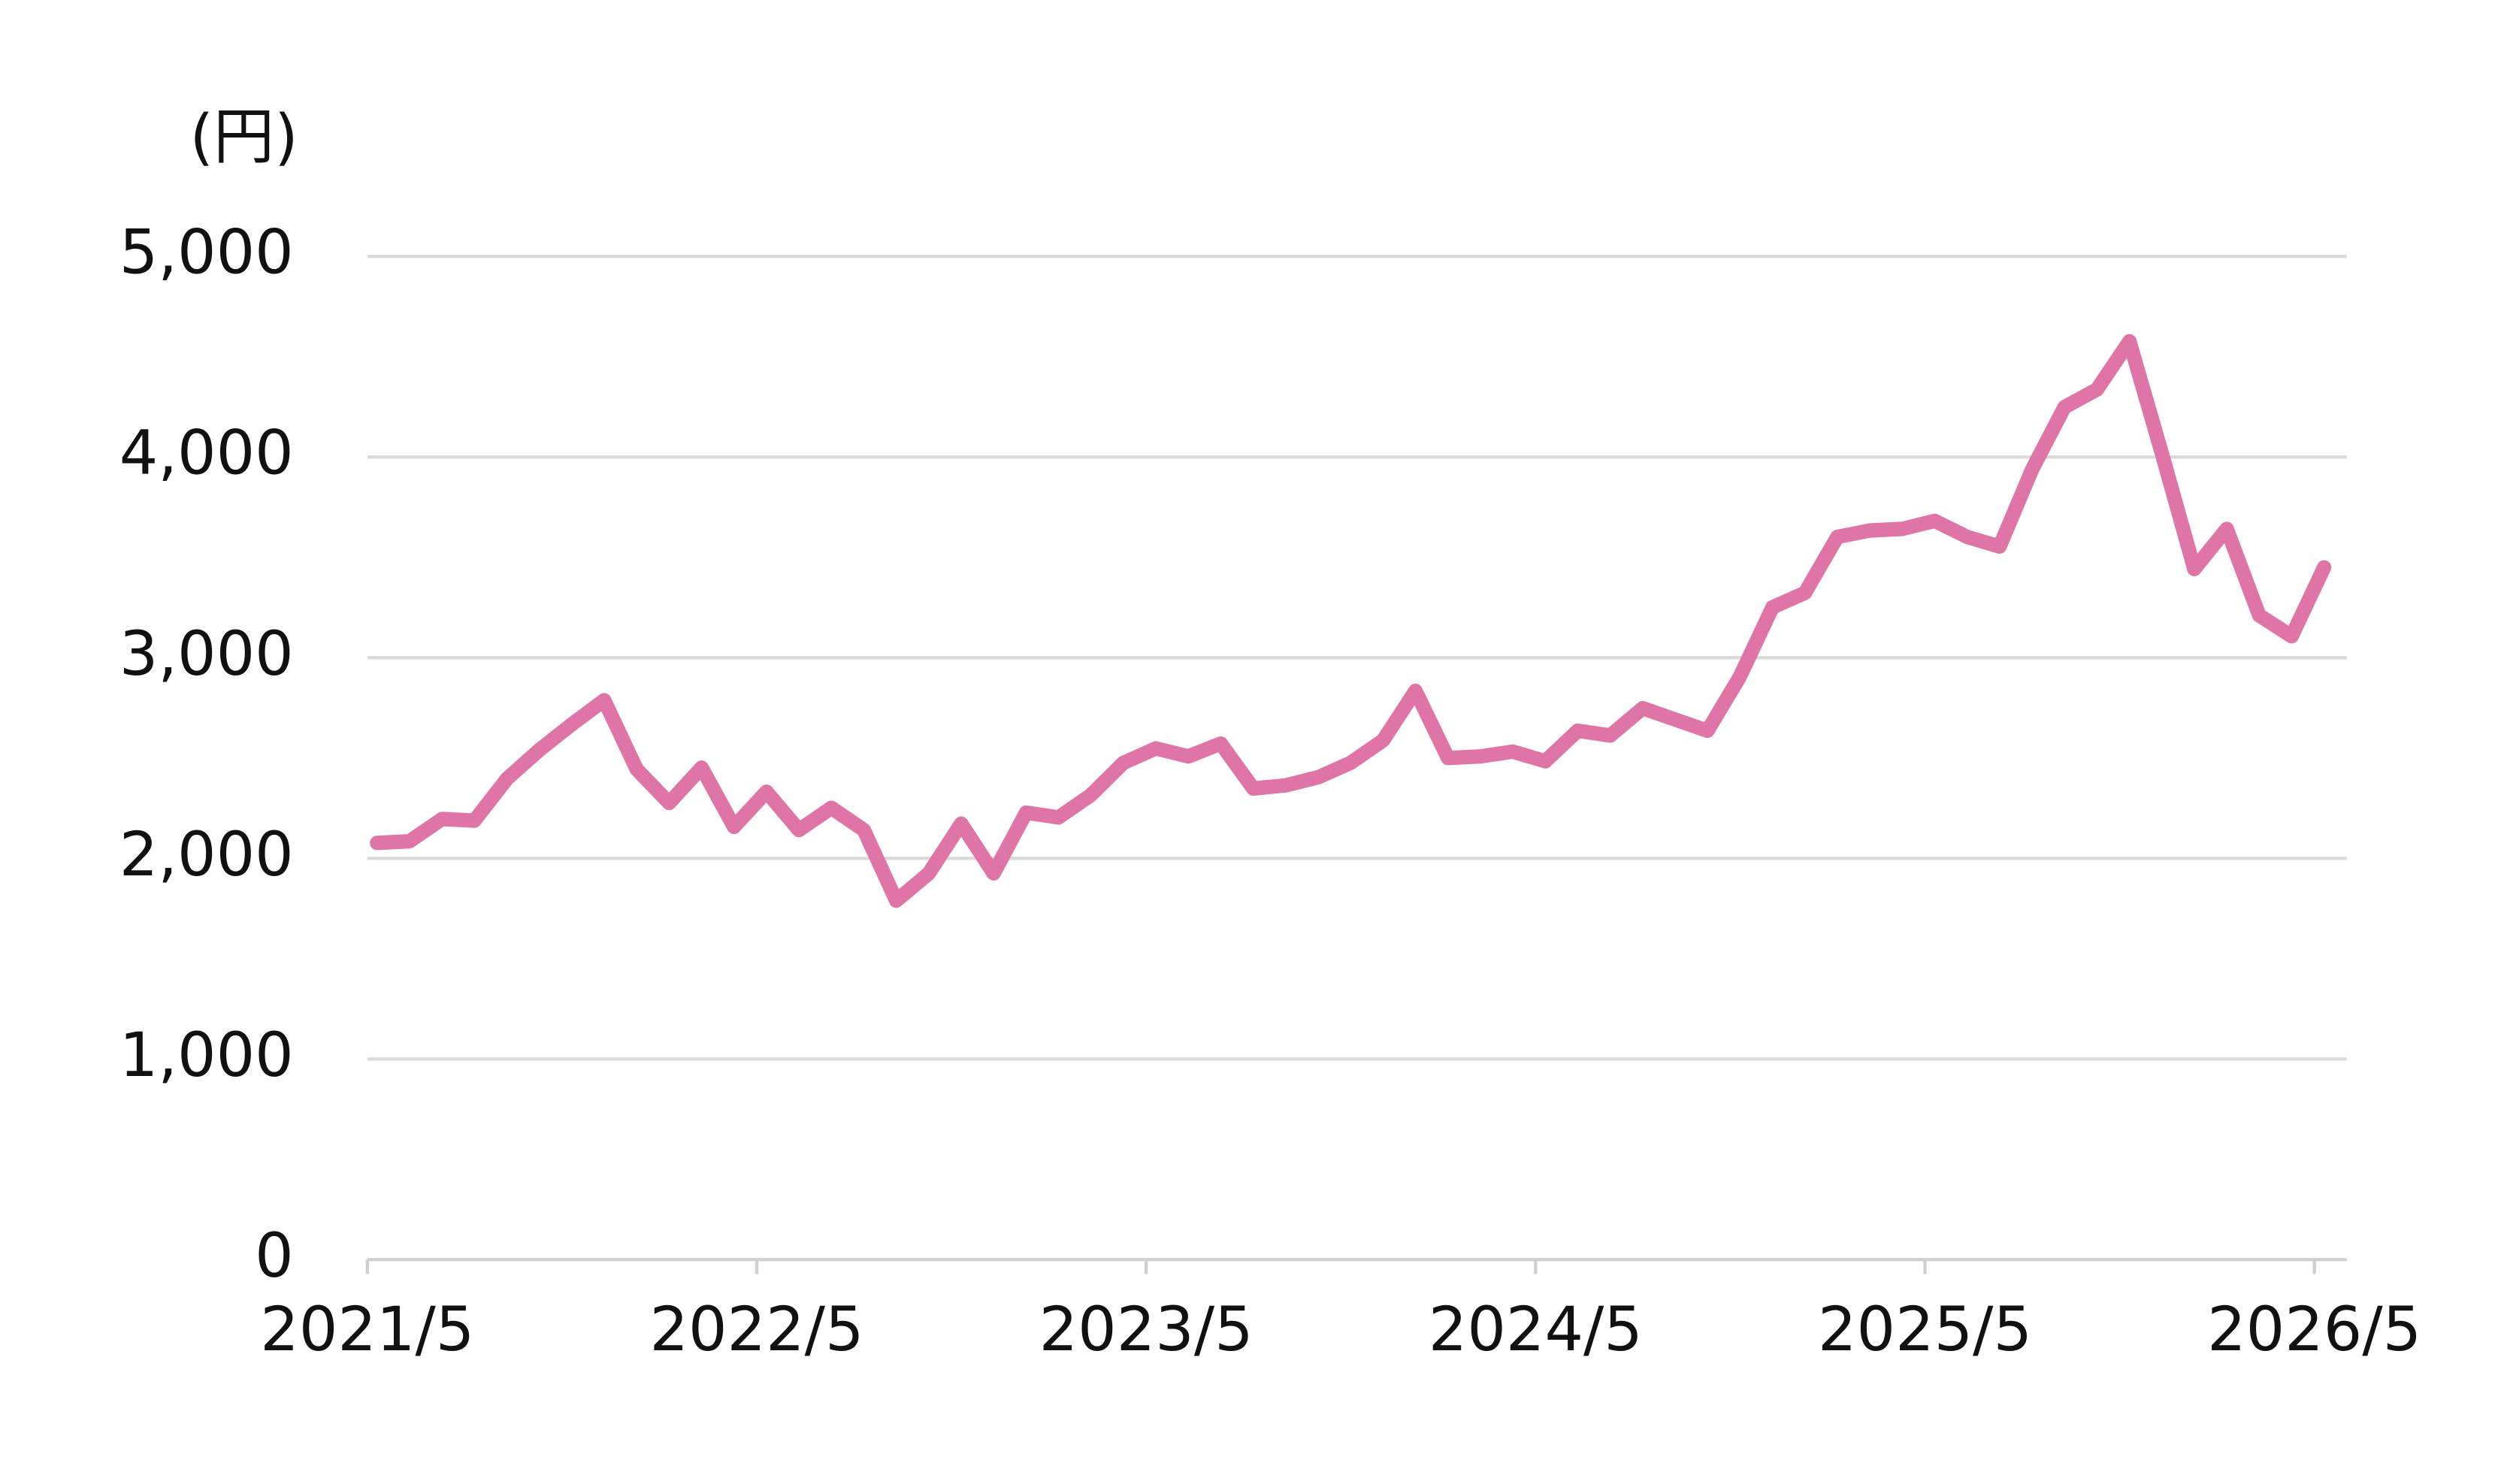 The width and height of the screenshot is (2501, 1484). What do you see at coordinates (206, 855) in the screenshot?
I see `y-tick-label: 2,000` at bounding box center [206, 855].